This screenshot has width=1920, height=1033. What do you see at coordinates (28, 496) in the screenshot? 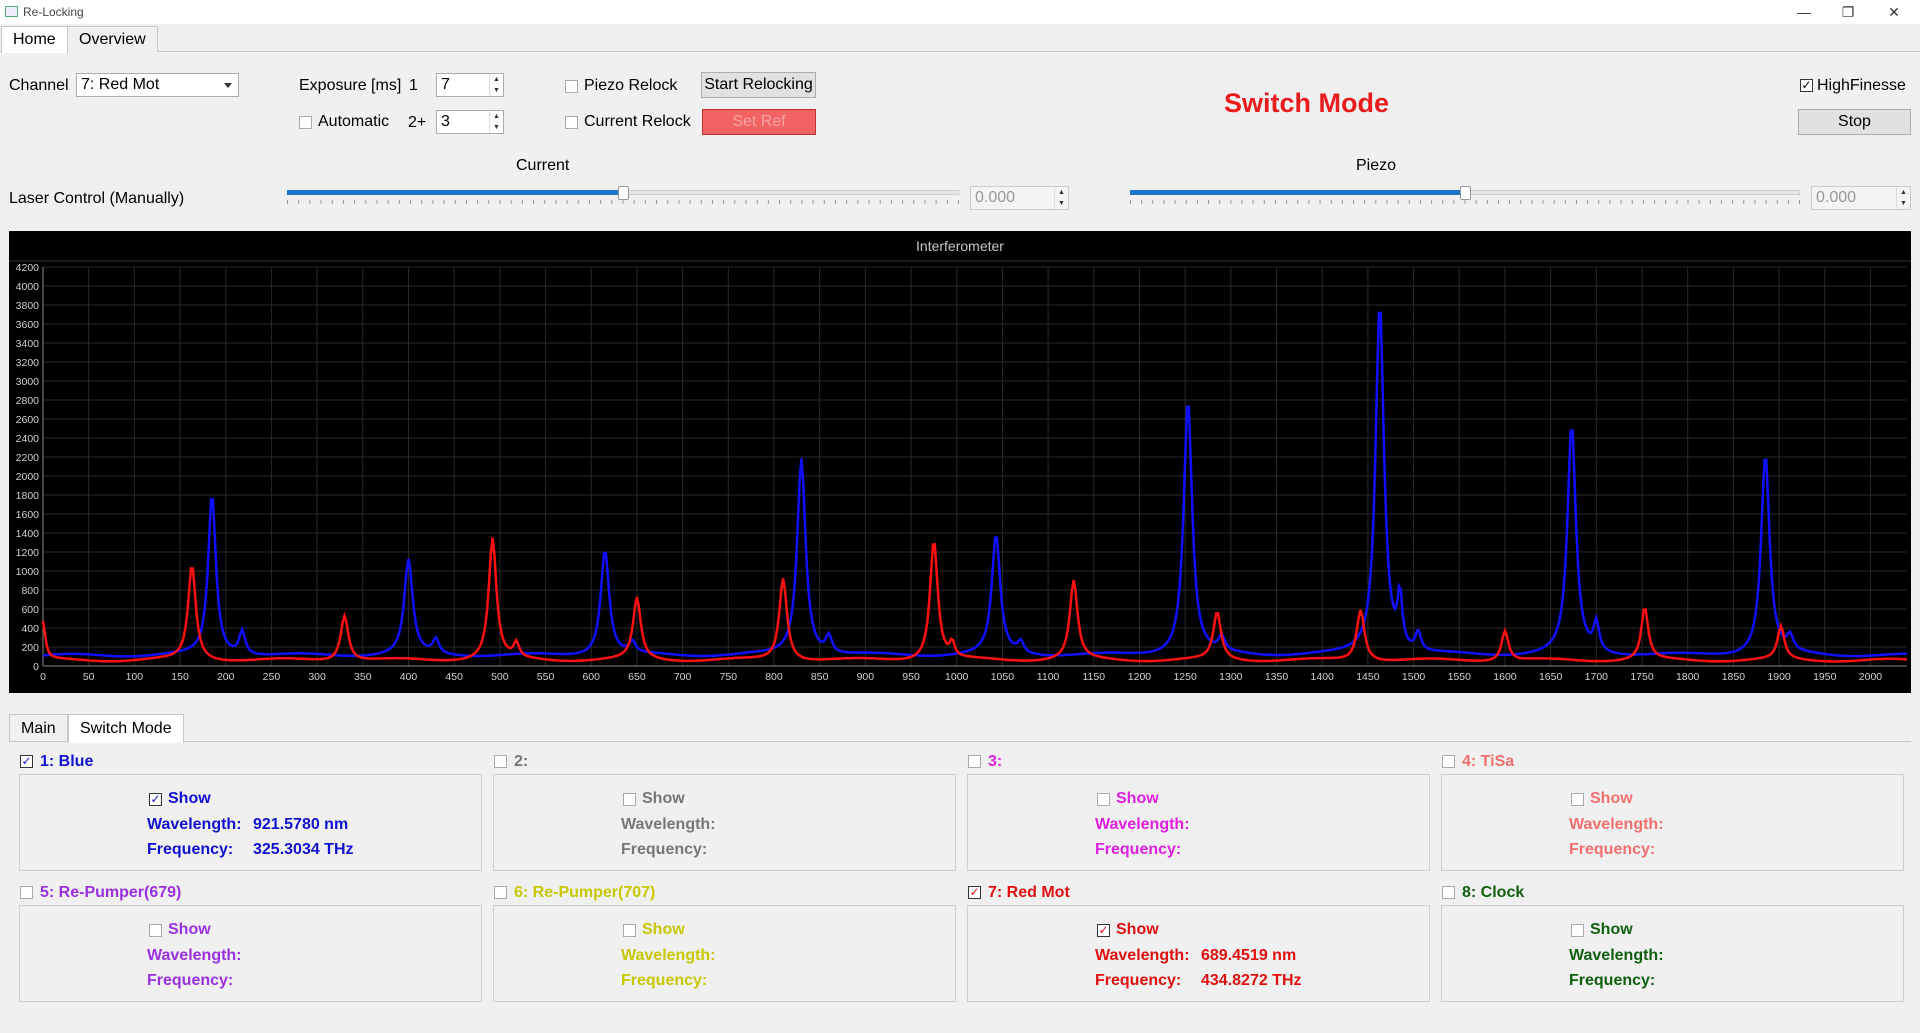
I see `y-tick-label: 1800` at bounding box center [28, 496].